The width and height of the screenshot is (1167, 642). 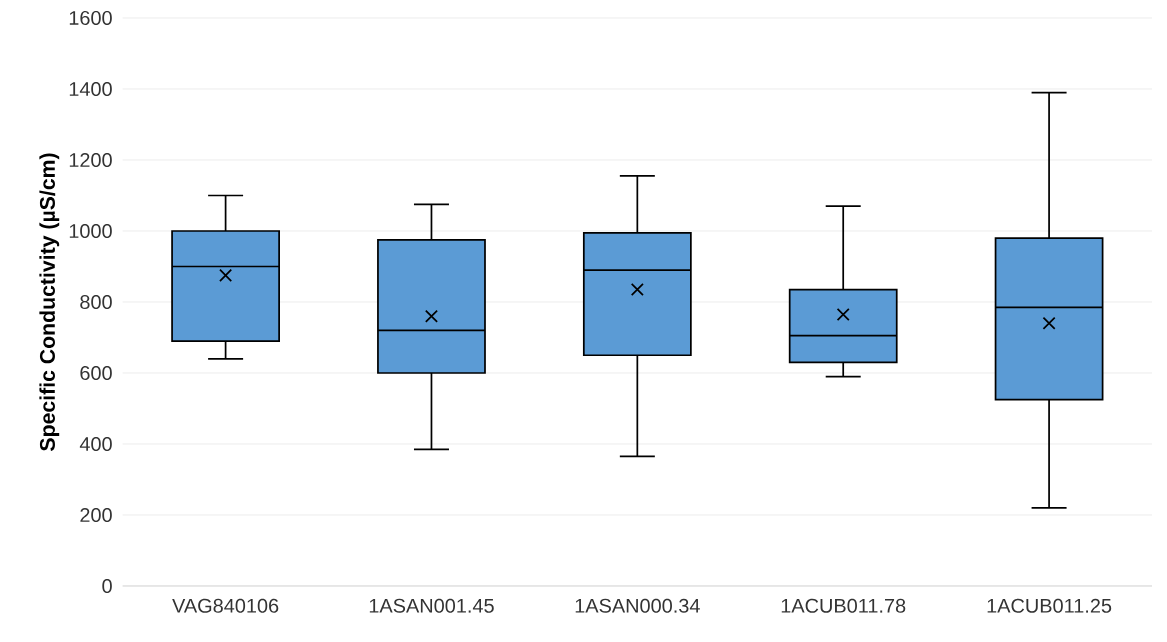 What do you see at coordinates (95, 444) in the screenshot?
I see `y-tick-label: 400` at bounding box center [95, 444].